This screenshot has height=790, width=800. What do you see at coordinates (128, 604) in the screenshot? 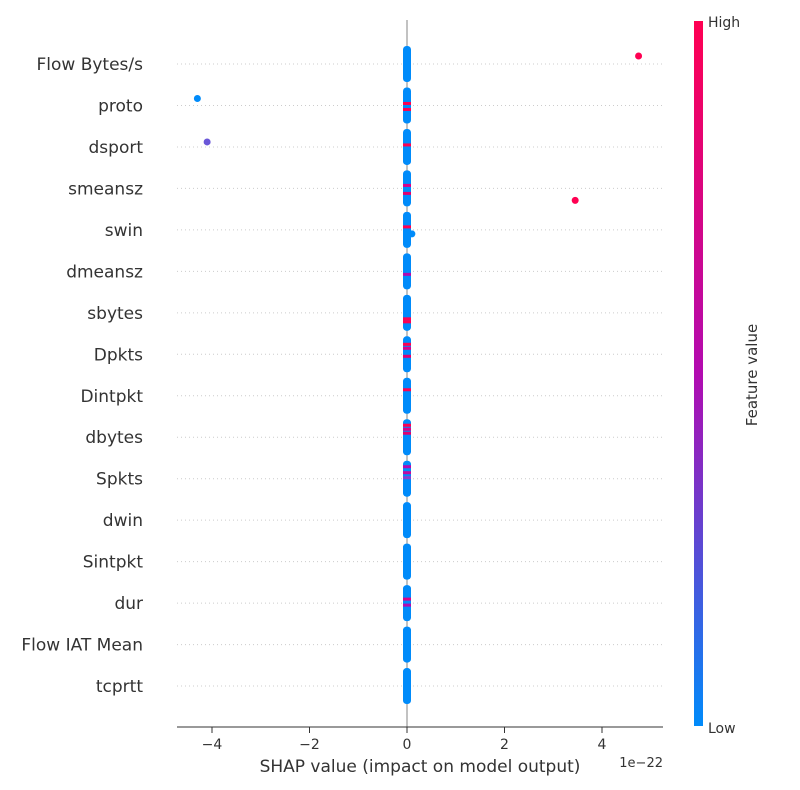
I see `feature-label: dur` at bounding box center [128, 604].